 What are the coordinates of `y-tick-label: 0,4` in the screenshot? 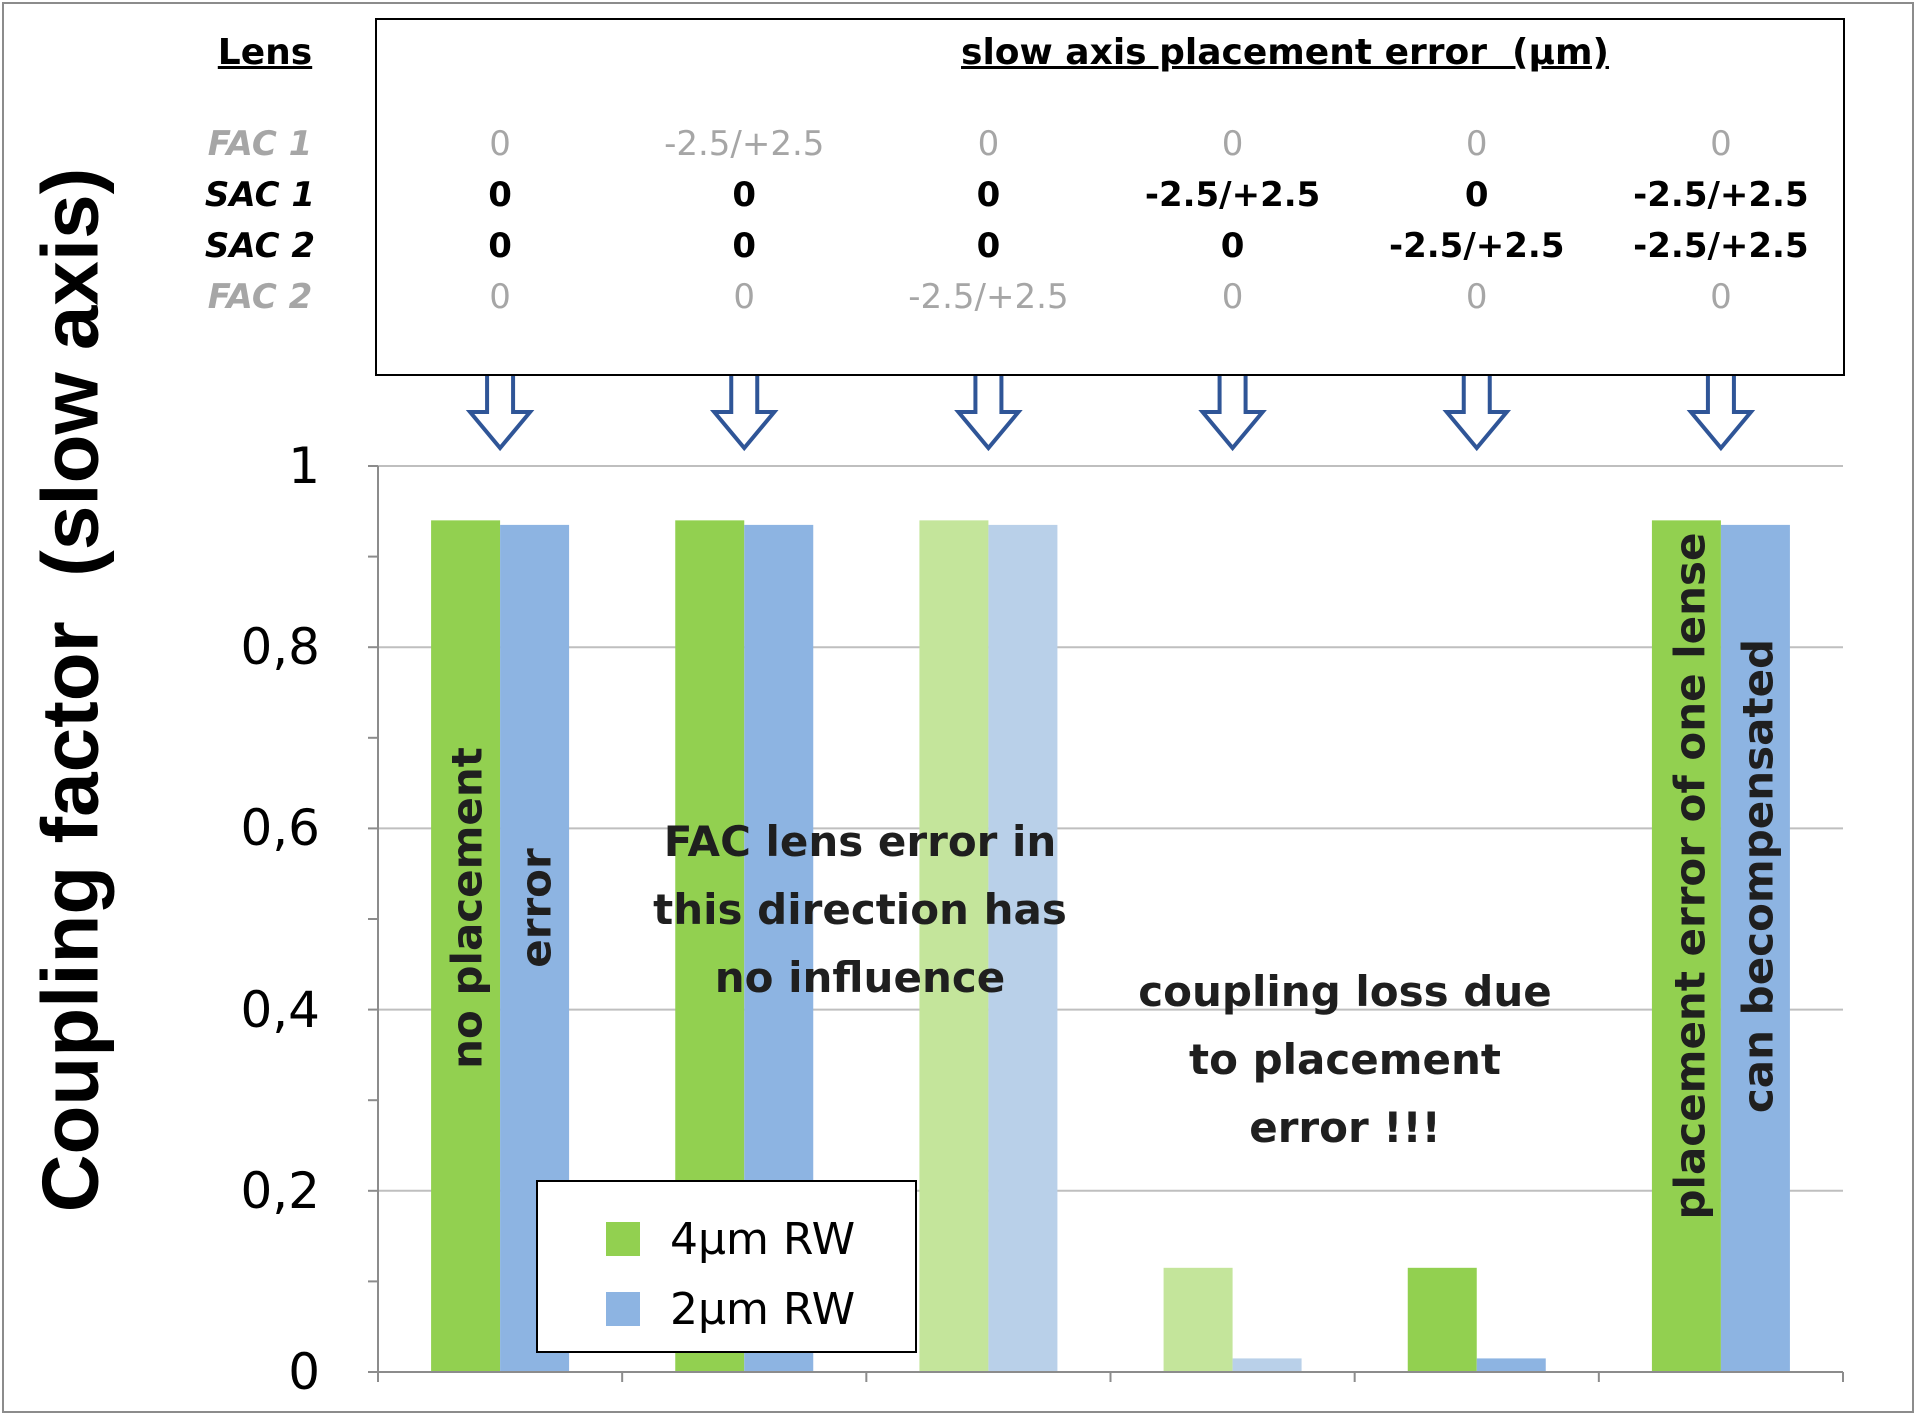 It's located at (280, 1009).